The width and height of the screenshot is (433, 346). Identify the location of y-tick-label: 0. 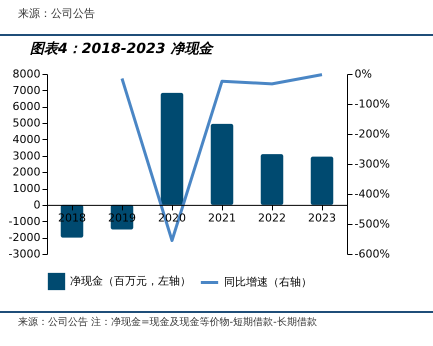
(37, 205).